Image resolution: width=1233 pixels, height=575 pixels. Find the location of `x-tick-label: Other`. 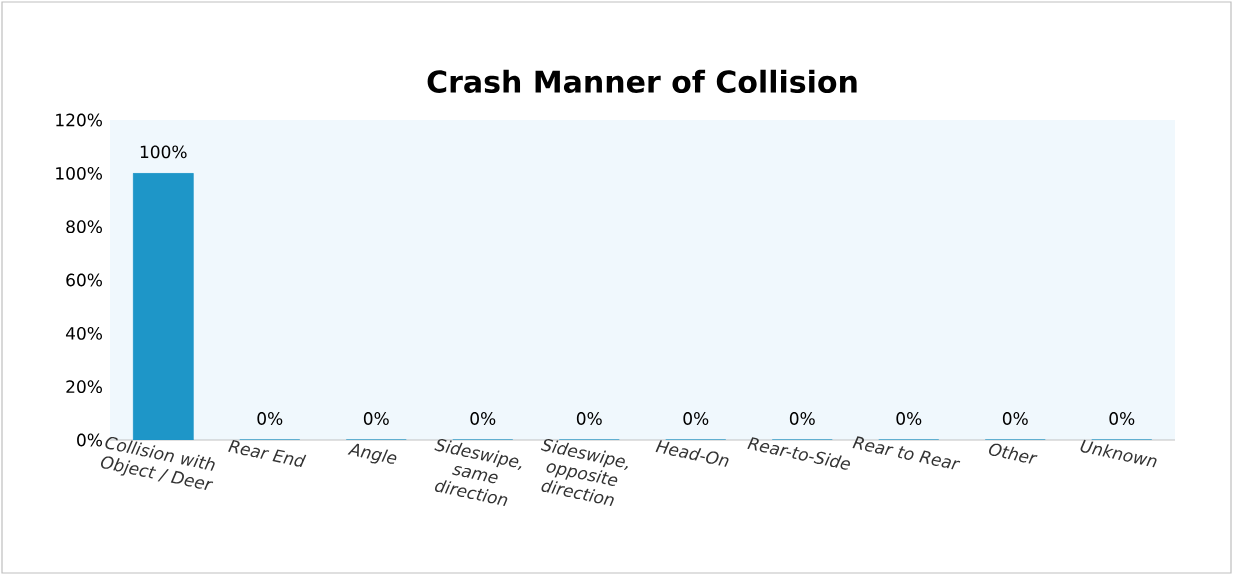

x-tick-label: Other is located at coordinates (1013, 453).